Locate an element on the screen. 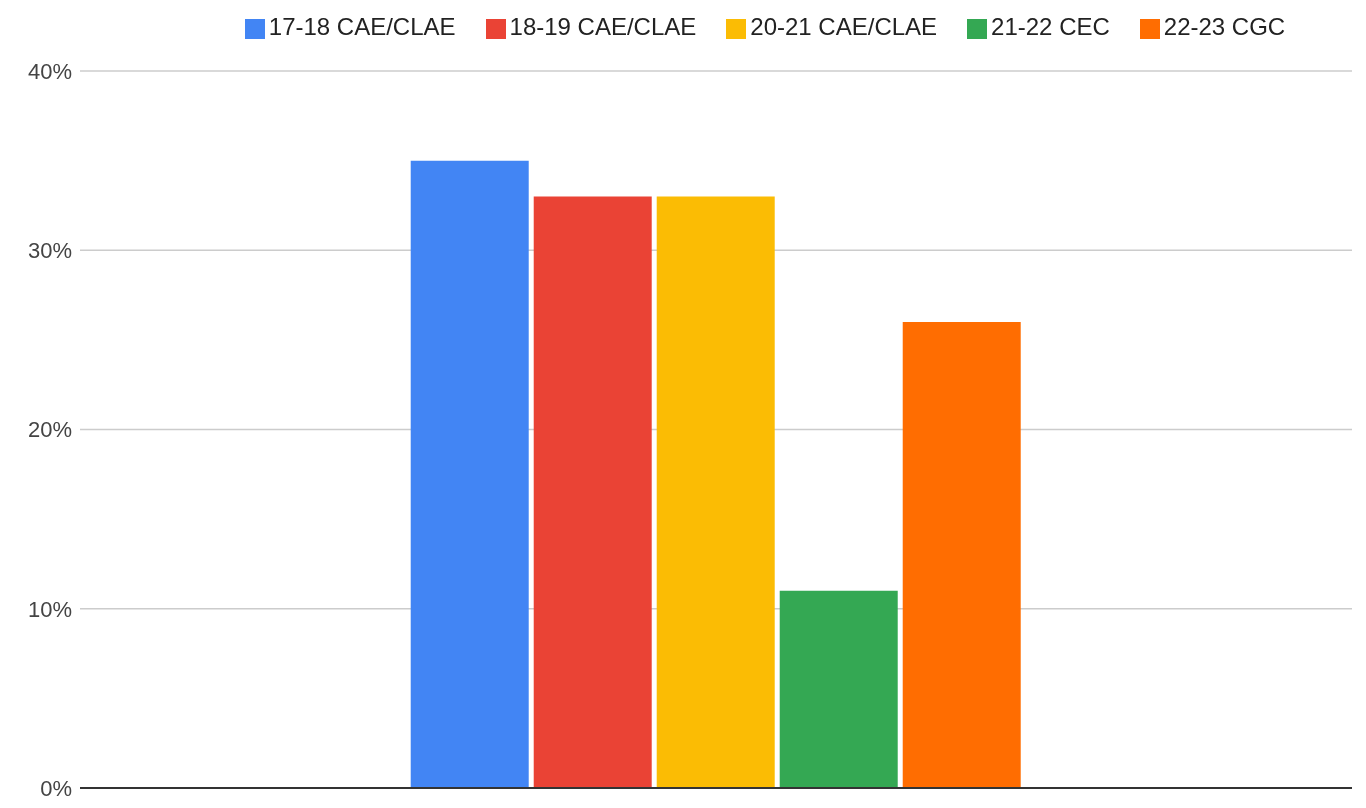  legend-label: 20-21 CAE/CLAE is located at coordinates (844, 26).